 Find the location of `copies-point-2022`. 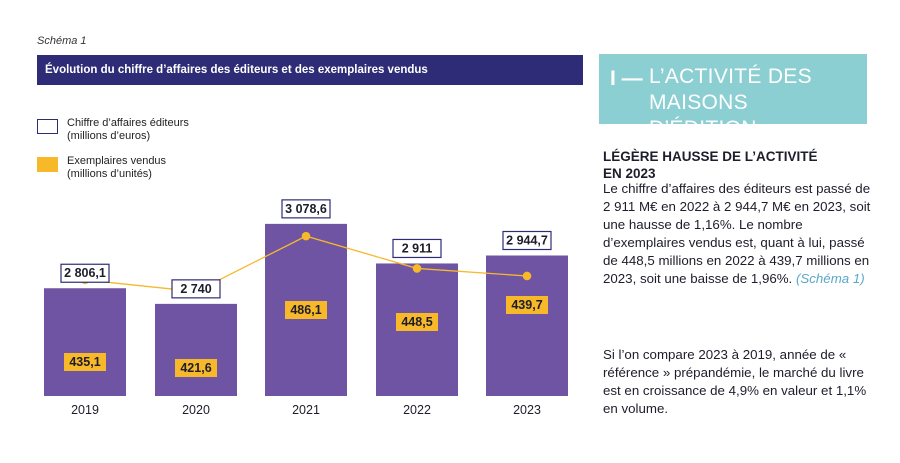

copies-point-2022 is located at coordinates (417, 268).